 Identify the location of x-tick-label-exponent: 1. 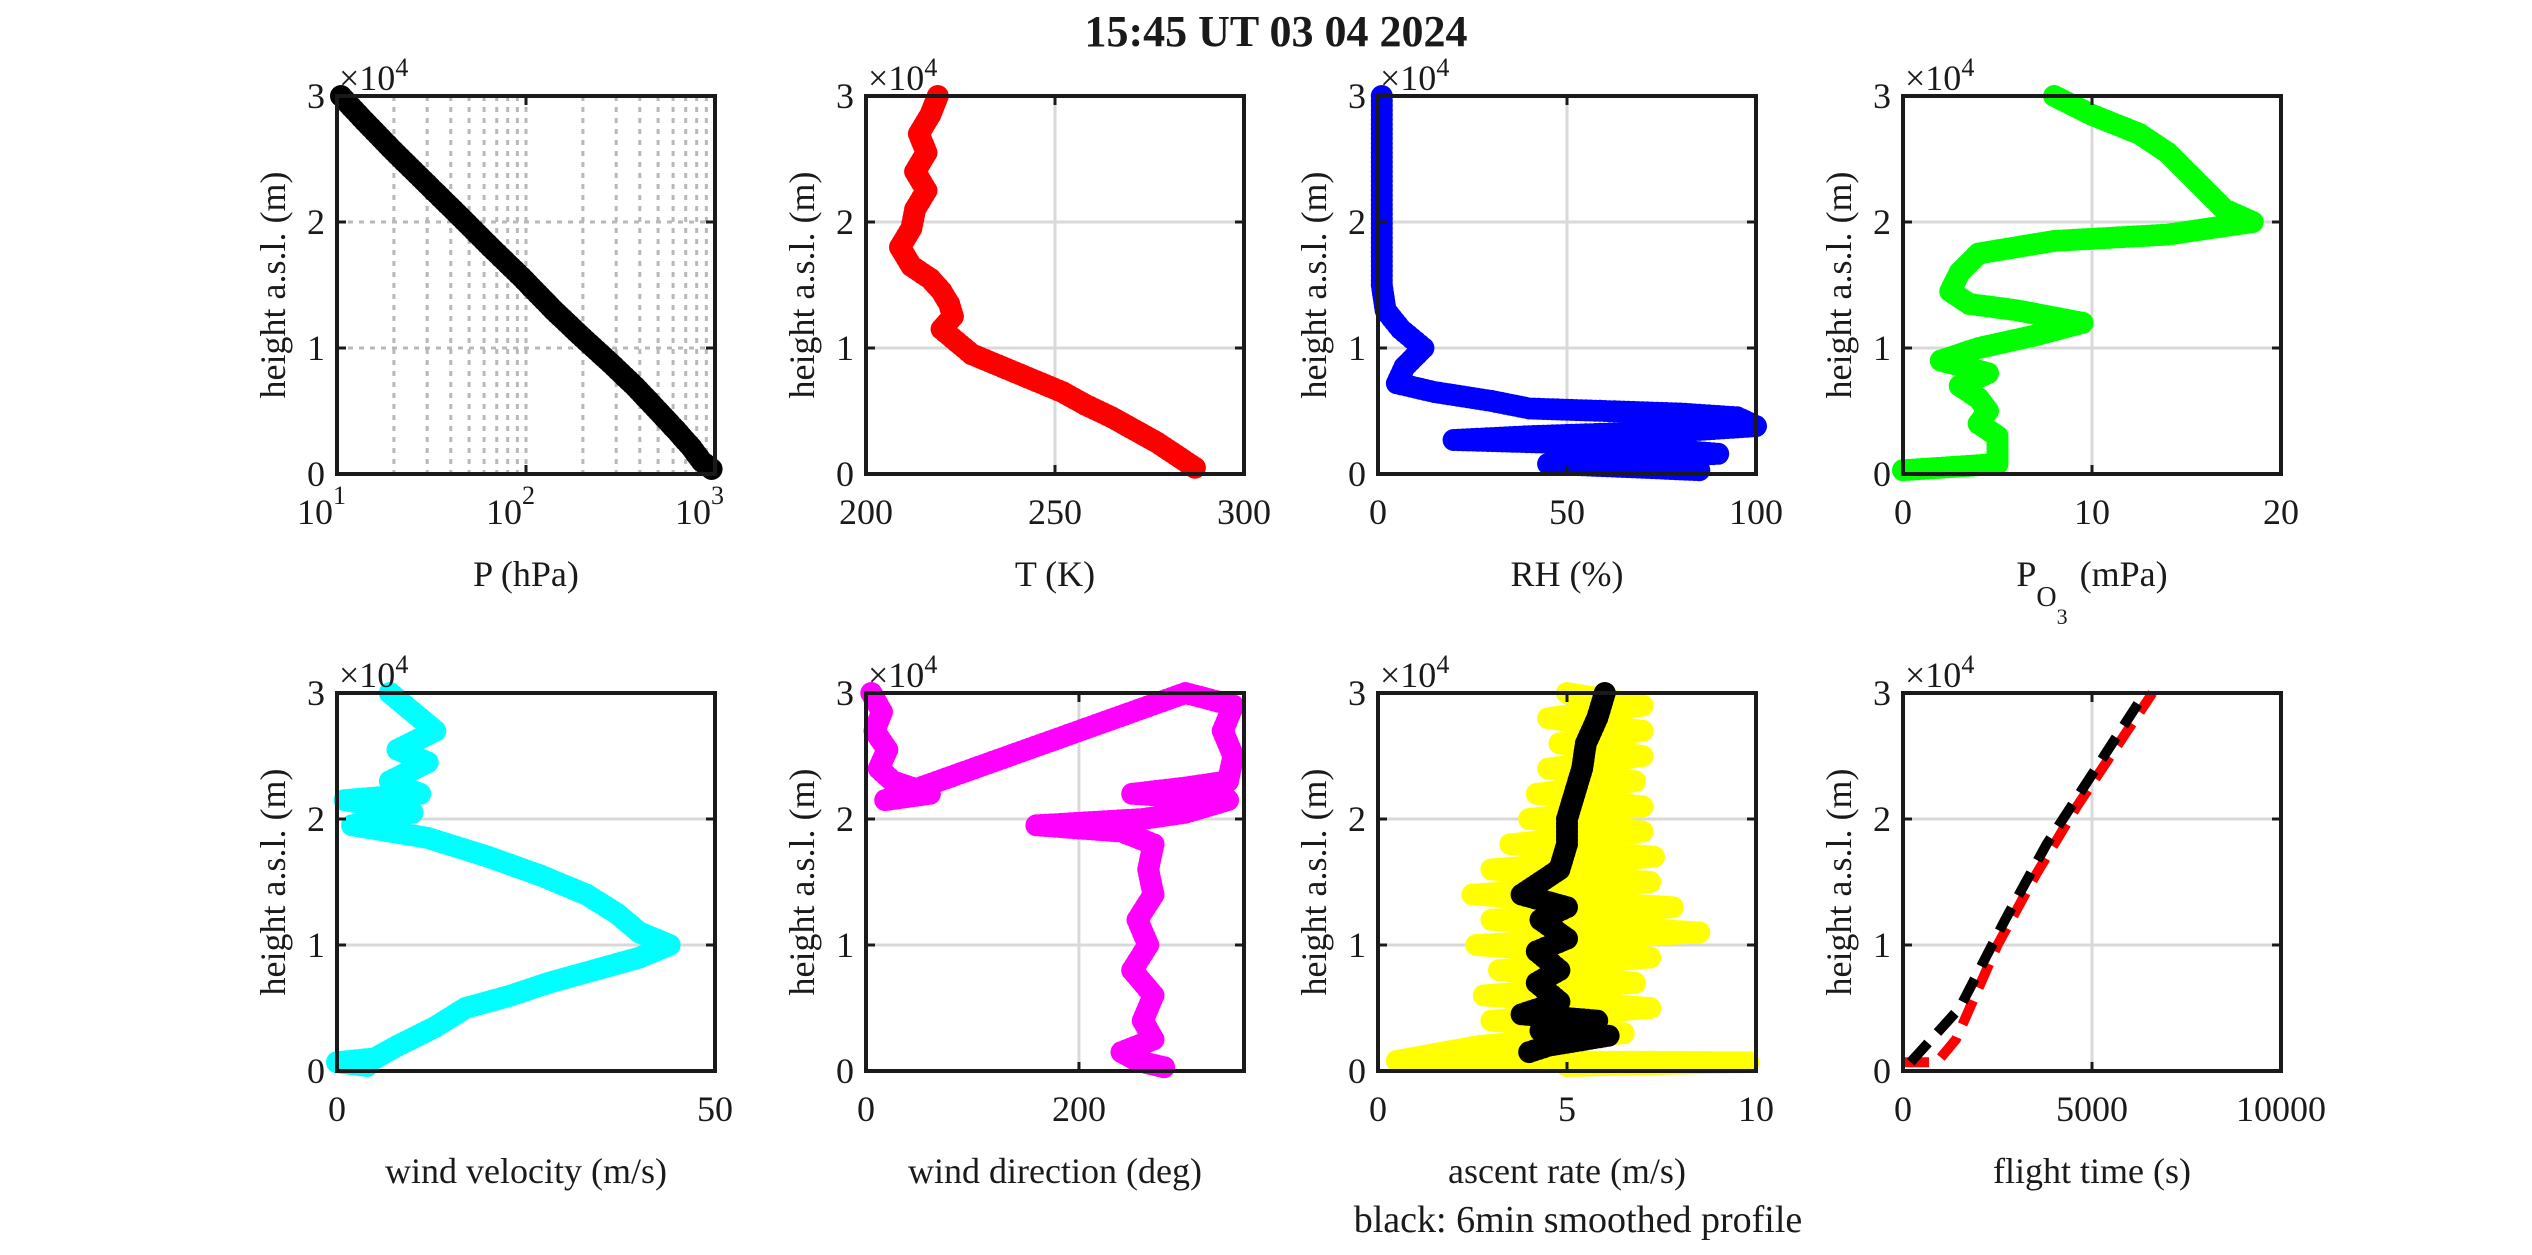
(339, 495).